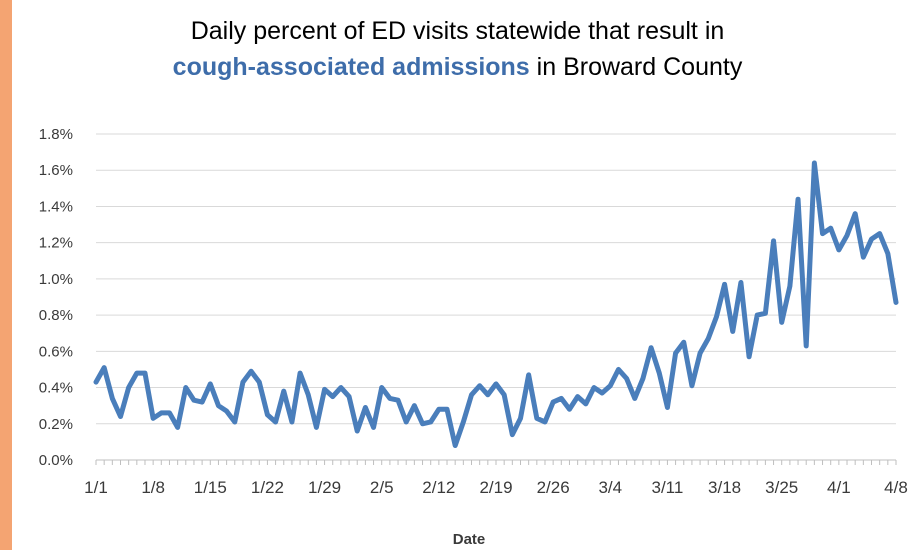  Describe the element at coordinates (896, 487) in the screenshot. I see `x-tick-label: 4/8` at that location.